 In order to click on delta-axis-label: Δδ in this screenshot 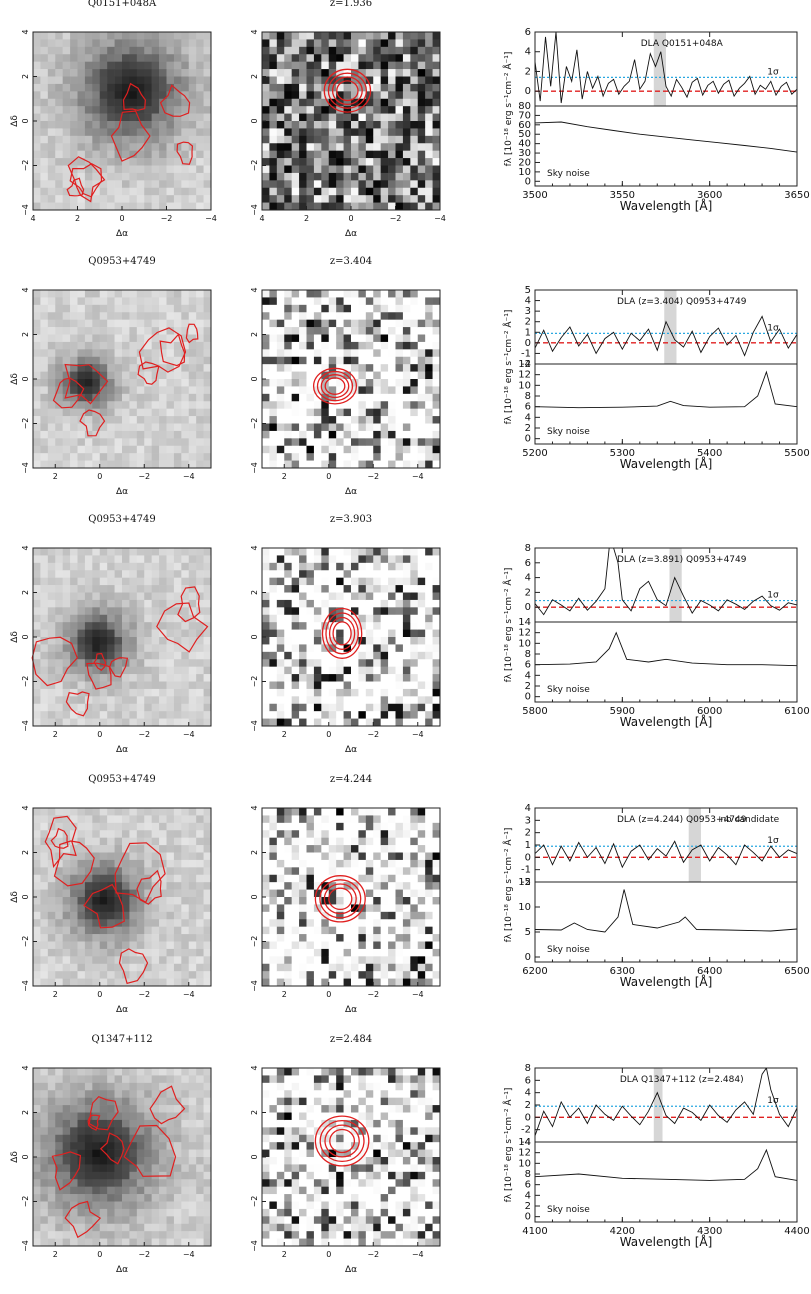, I will do `click(15, 897)`.